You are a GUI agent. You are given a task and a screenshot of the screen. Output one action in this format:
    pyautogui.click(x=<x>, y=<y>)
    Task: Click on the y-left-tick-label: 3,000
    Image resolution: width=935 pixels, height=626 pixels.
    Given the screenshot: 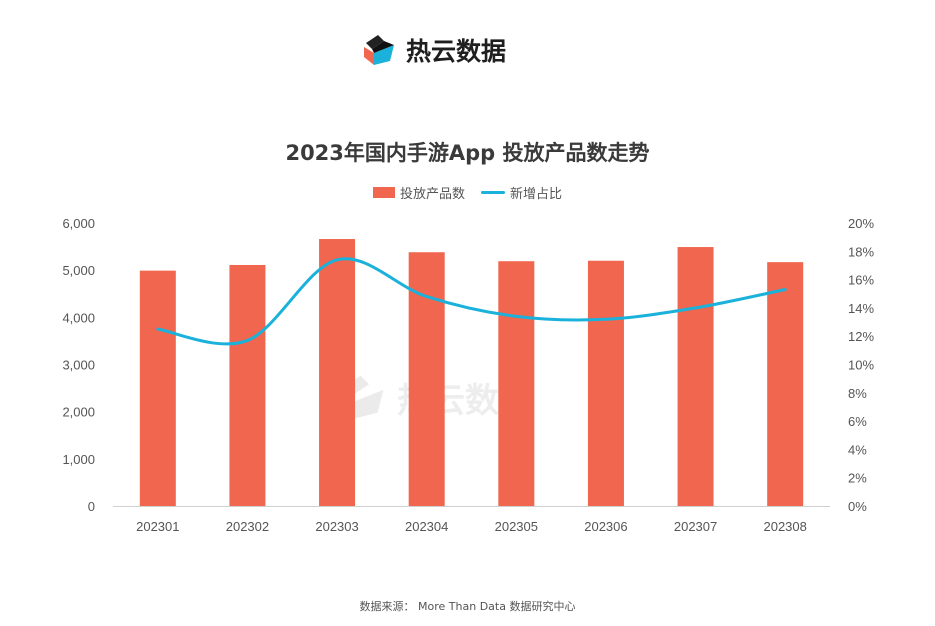 What is the action you would take?
    pyautogui.click(x=78, y=365)
    